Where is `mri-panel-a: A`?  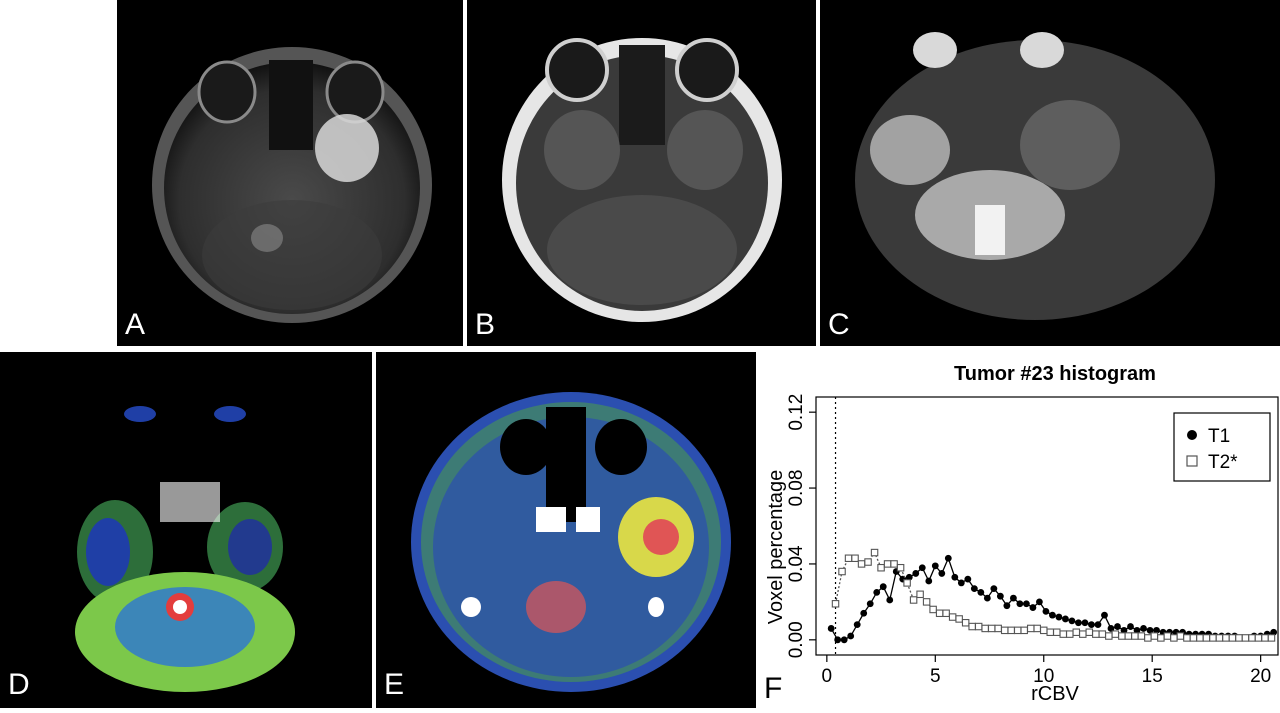
mri-panel-a: A is located at coordinates (290, 173).